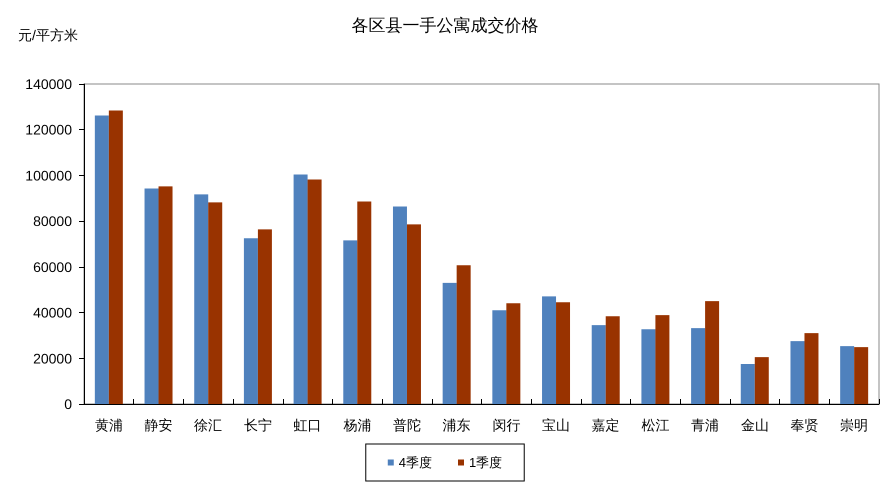 This screenshot has height=489, width=890. I want to click on x-tick-label: 松江, so click(655, 425).